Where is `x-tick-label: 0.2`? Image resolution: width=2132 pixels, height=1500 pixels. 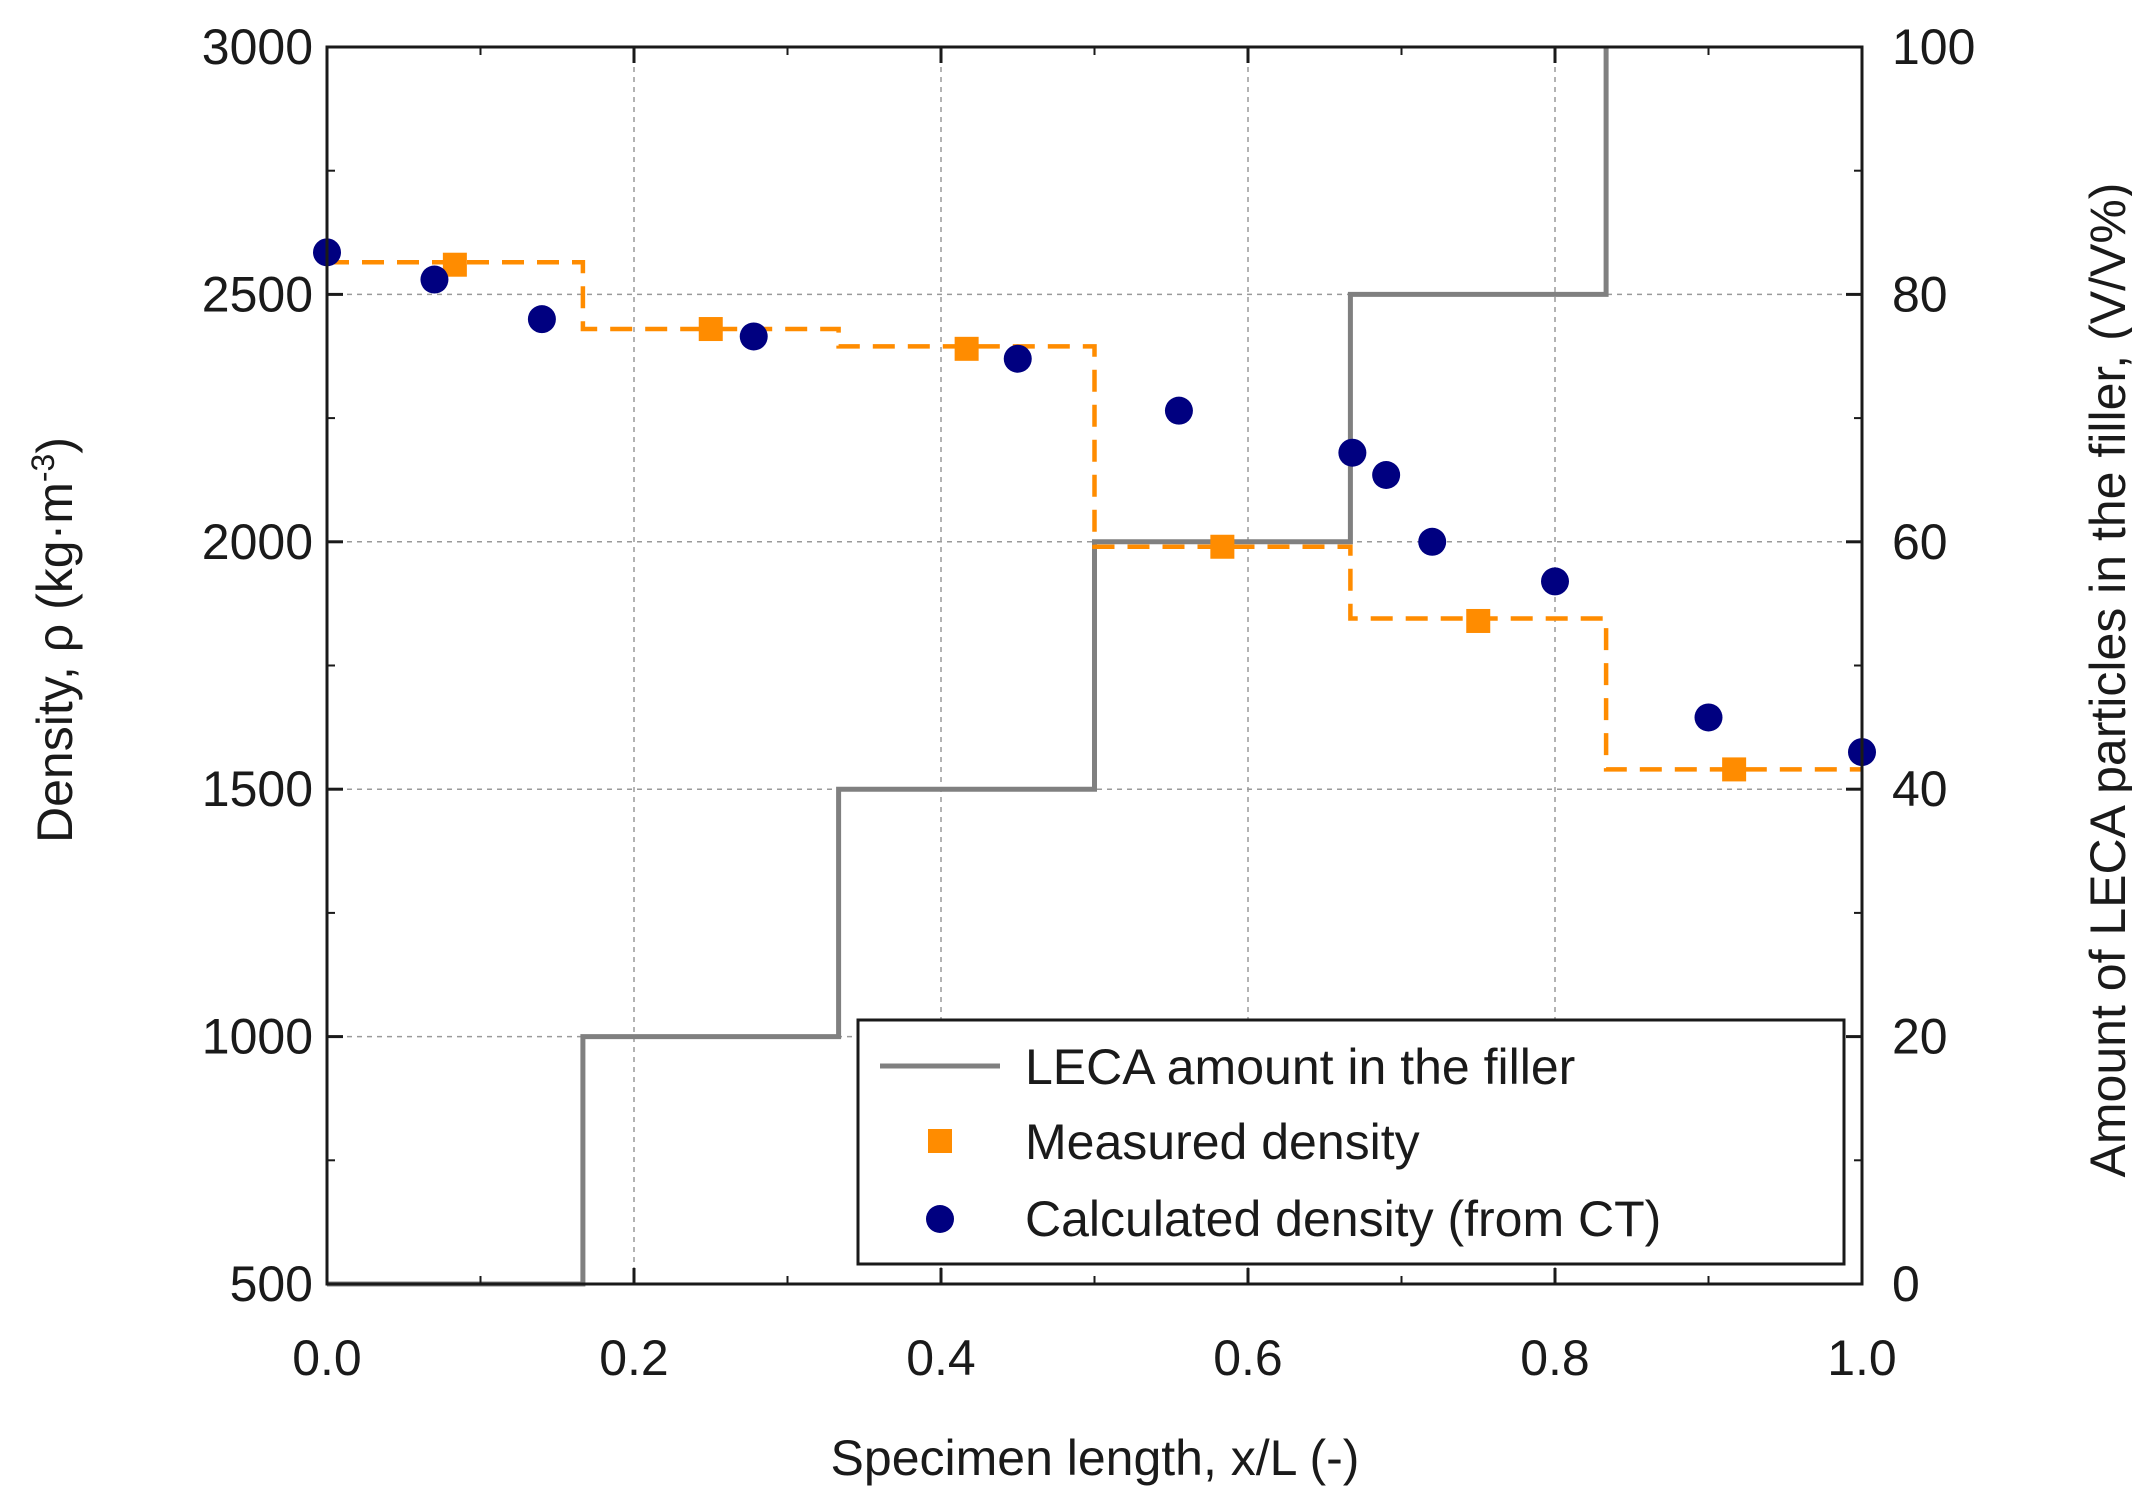 x-tick-label: 0.2 is located at coordinates (634, 1358).